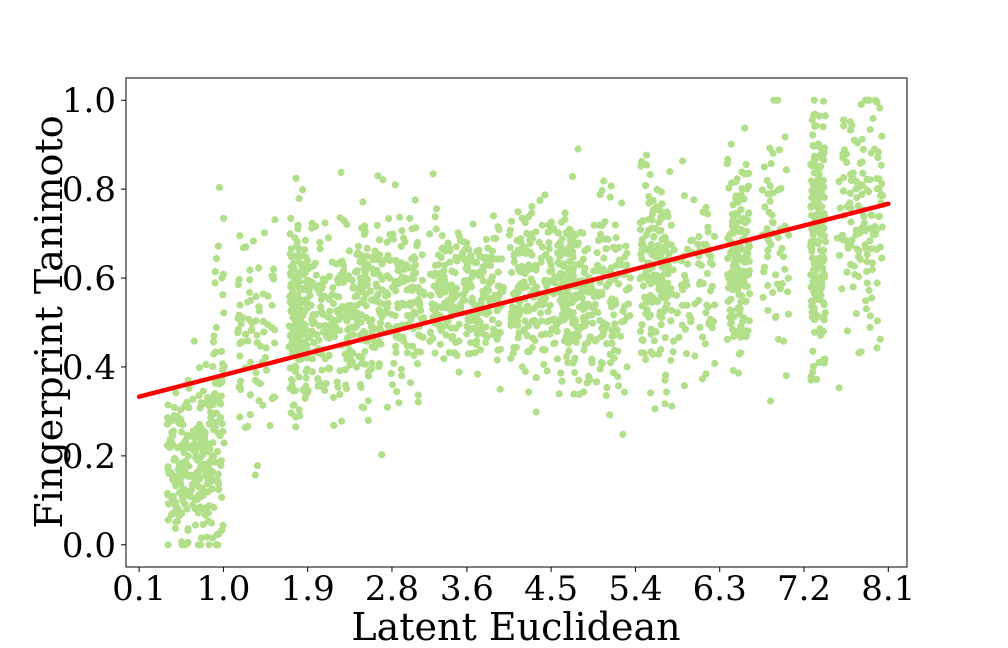  I want to click on x-tick-label: 2.8, so click(392, 589).